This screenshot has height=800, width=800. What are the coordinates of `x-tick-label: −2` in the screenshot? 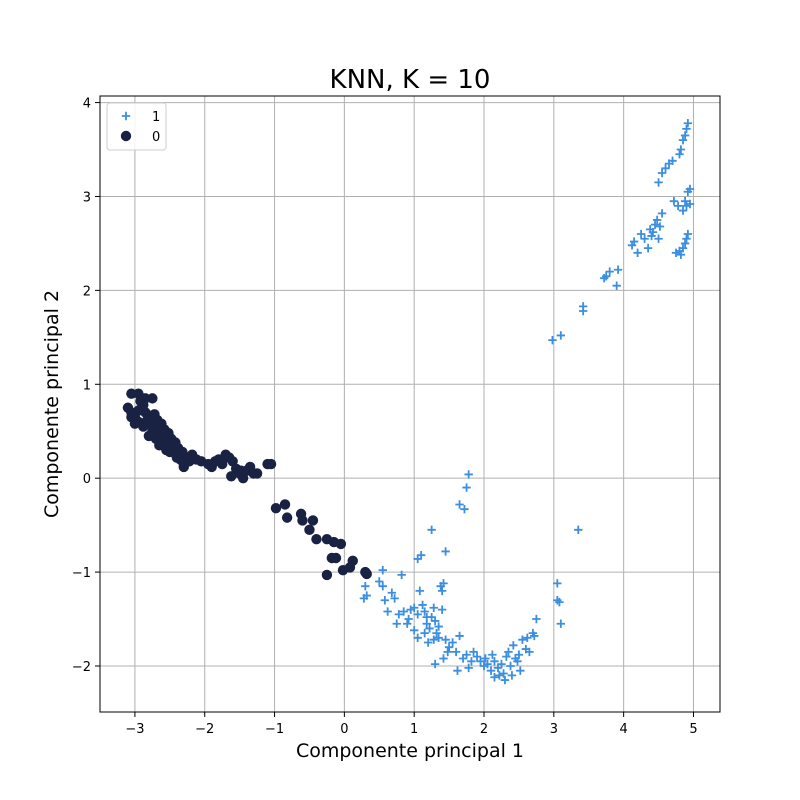 It's located at (204, 729).